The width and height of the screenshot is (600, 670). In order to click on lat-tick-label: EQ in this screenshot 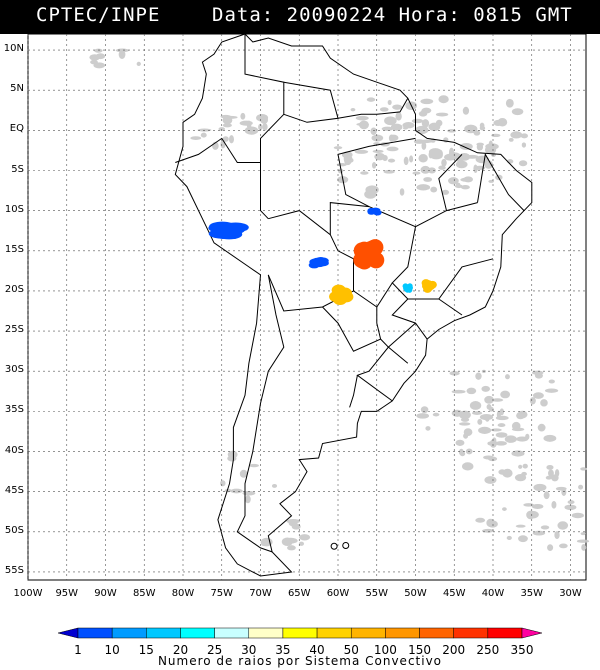, I will do `click(16, 129)`.